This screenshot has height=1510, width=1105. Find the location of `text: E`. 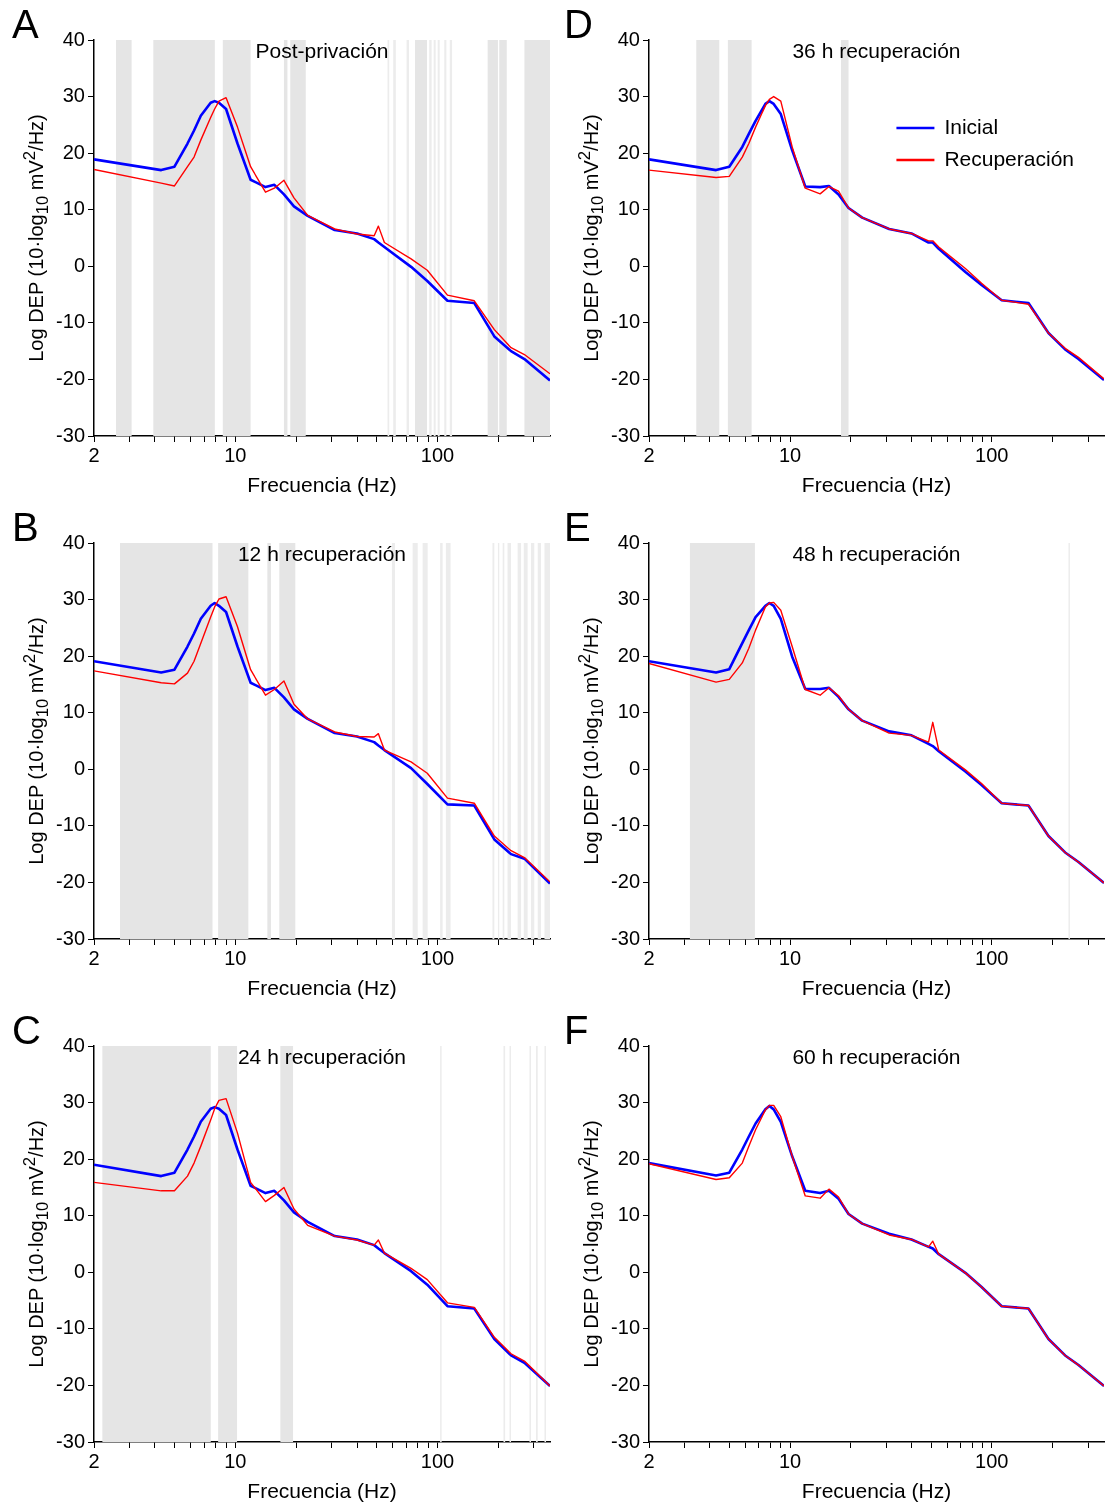

text: E is located at coordinates (577, 527).